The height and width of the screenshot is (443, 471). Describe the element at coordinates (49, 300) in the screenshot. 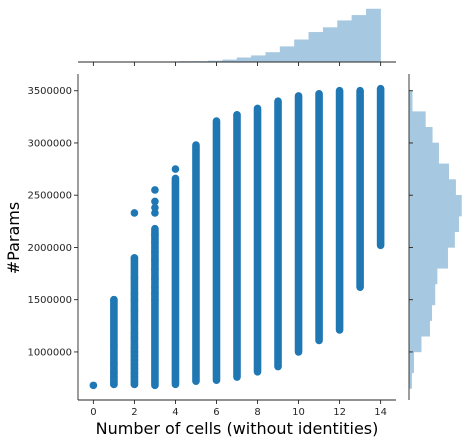

I see `y-tick-label: 1500000` at that location.